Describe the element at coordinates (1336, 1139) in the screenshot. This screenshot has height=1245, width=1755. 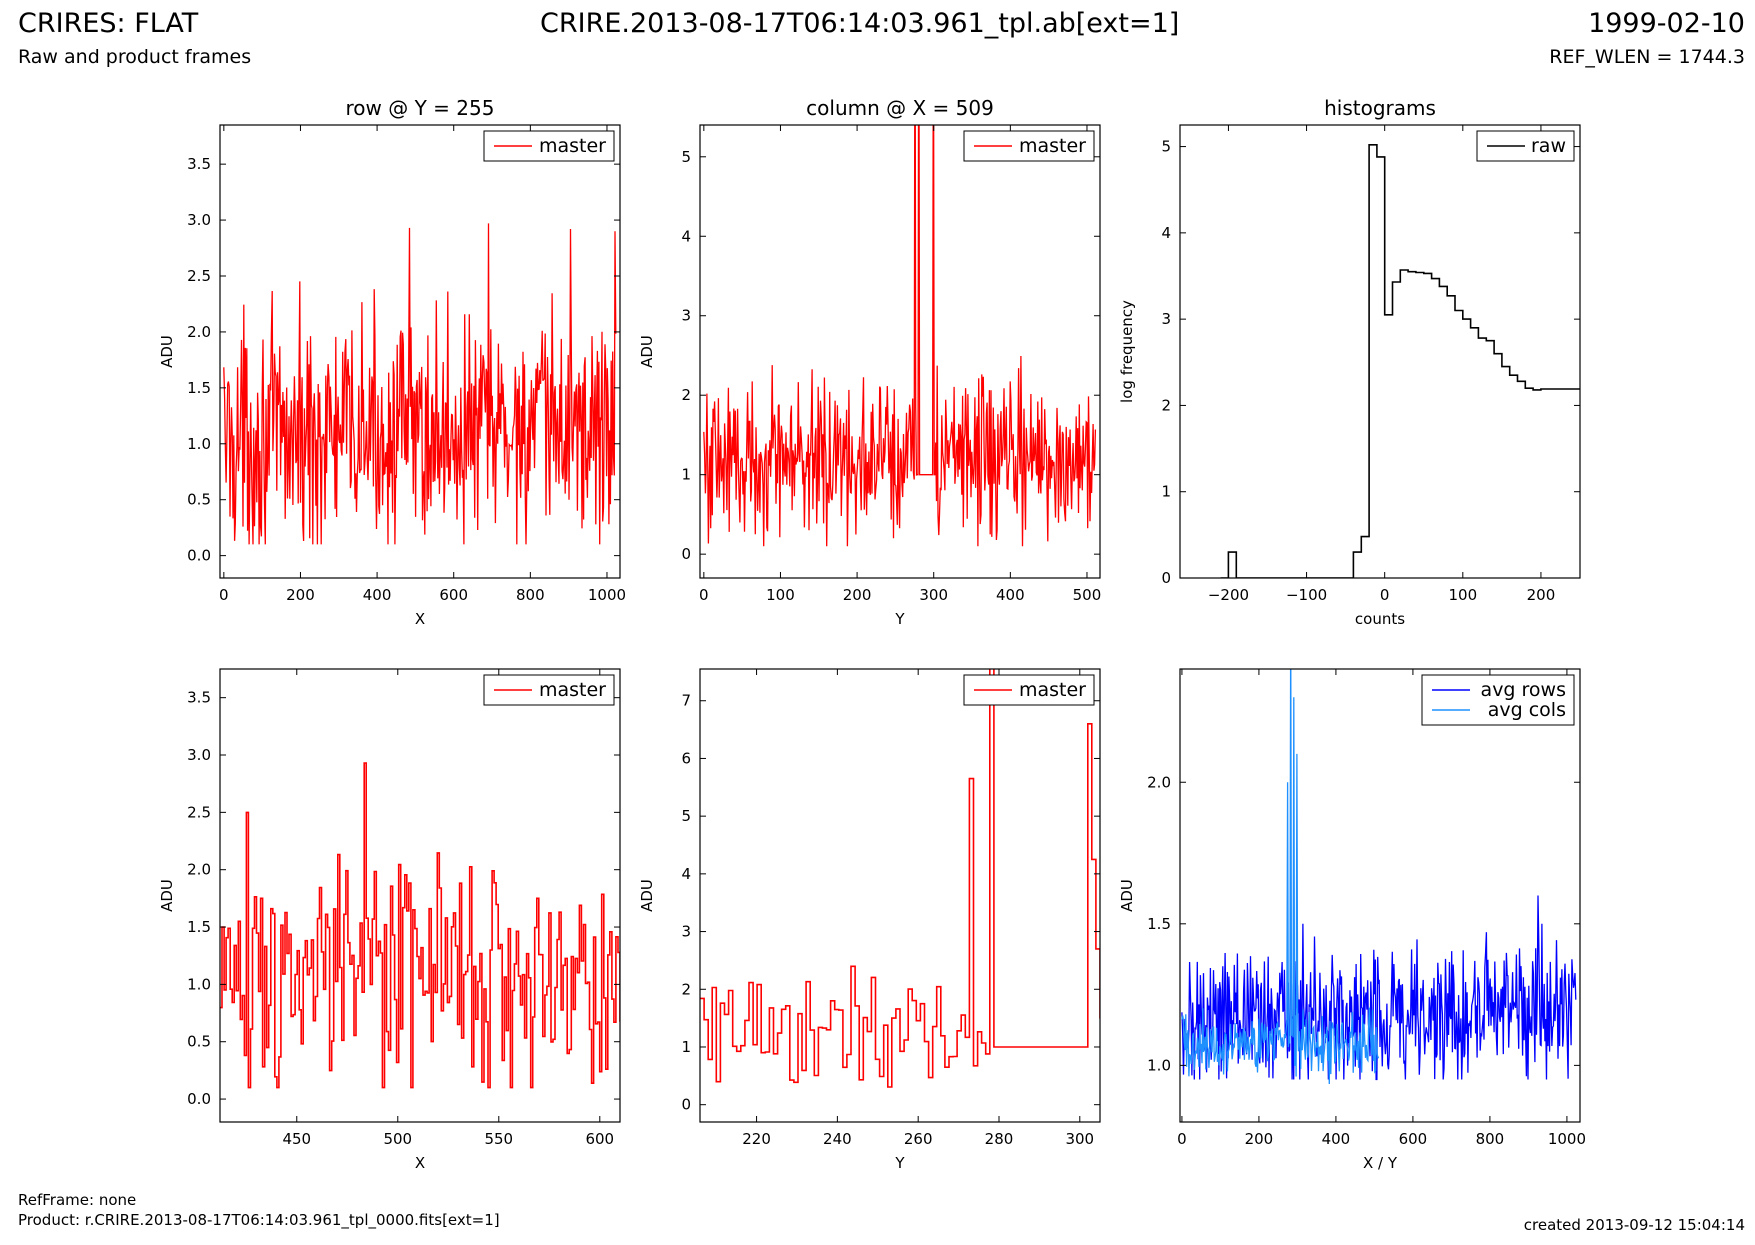
I see `x-tick-label: 400` at that location.